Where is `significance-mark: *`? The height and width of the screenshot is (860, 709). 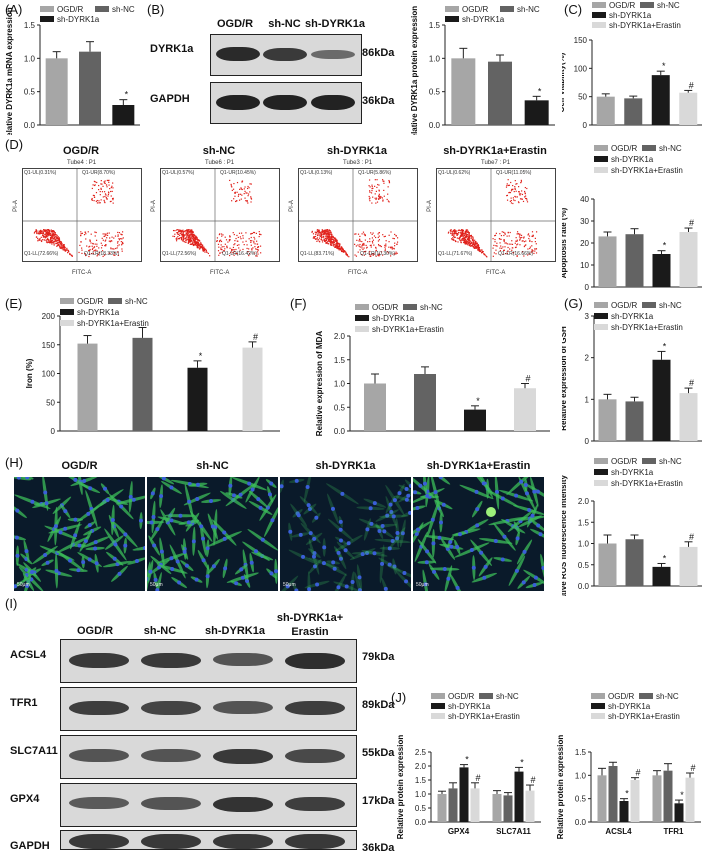 significance-mark: * is located at coordinates (201, 356).